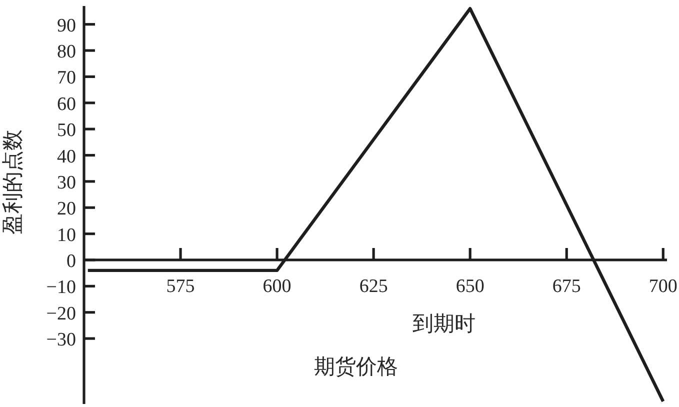 This screenshot has width=679, height=407. I want to click on x-tick-label: 625, so click(373, 286).